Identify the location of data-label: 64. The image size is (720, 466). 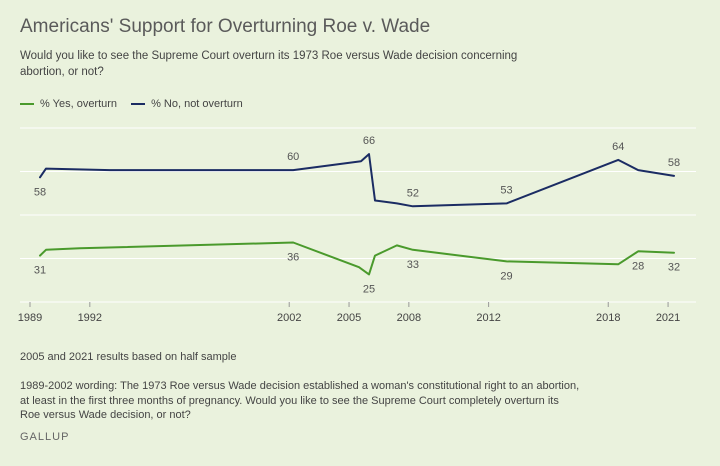
(618, 147).